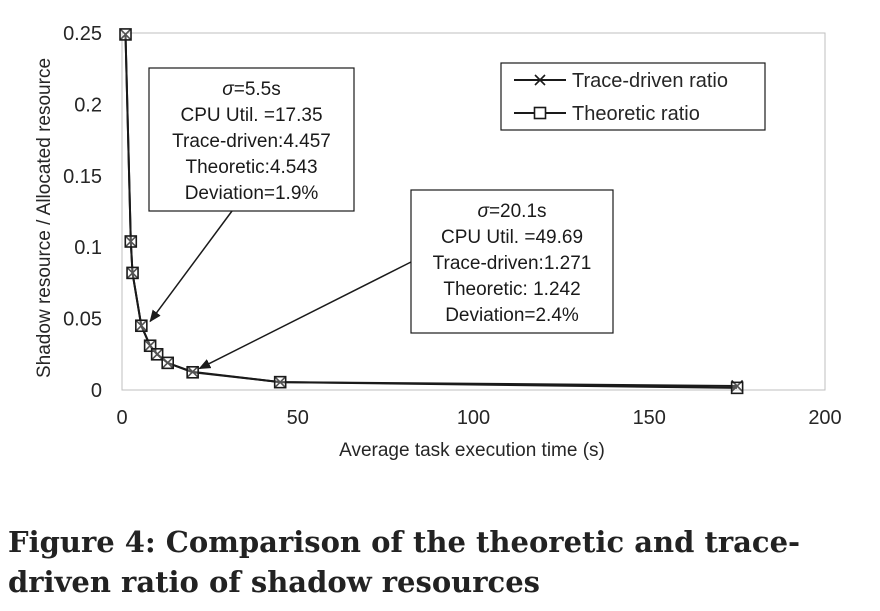 The width and height of the screenshot is (880, 611). I want to click on annotation-line: σ=20.1s, so click(511, 211).